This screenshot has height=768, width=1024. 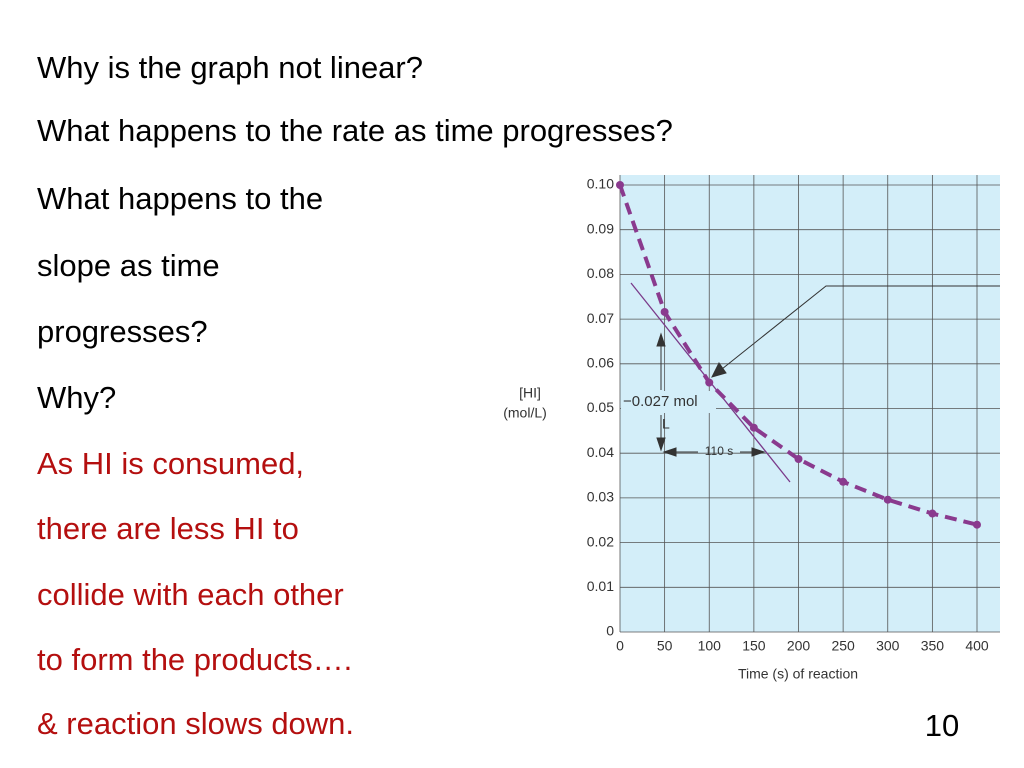 What do you see at coordinates (128, 265) in the screenshot?
I see `question: slope as time` at bounding box center [128, 265].